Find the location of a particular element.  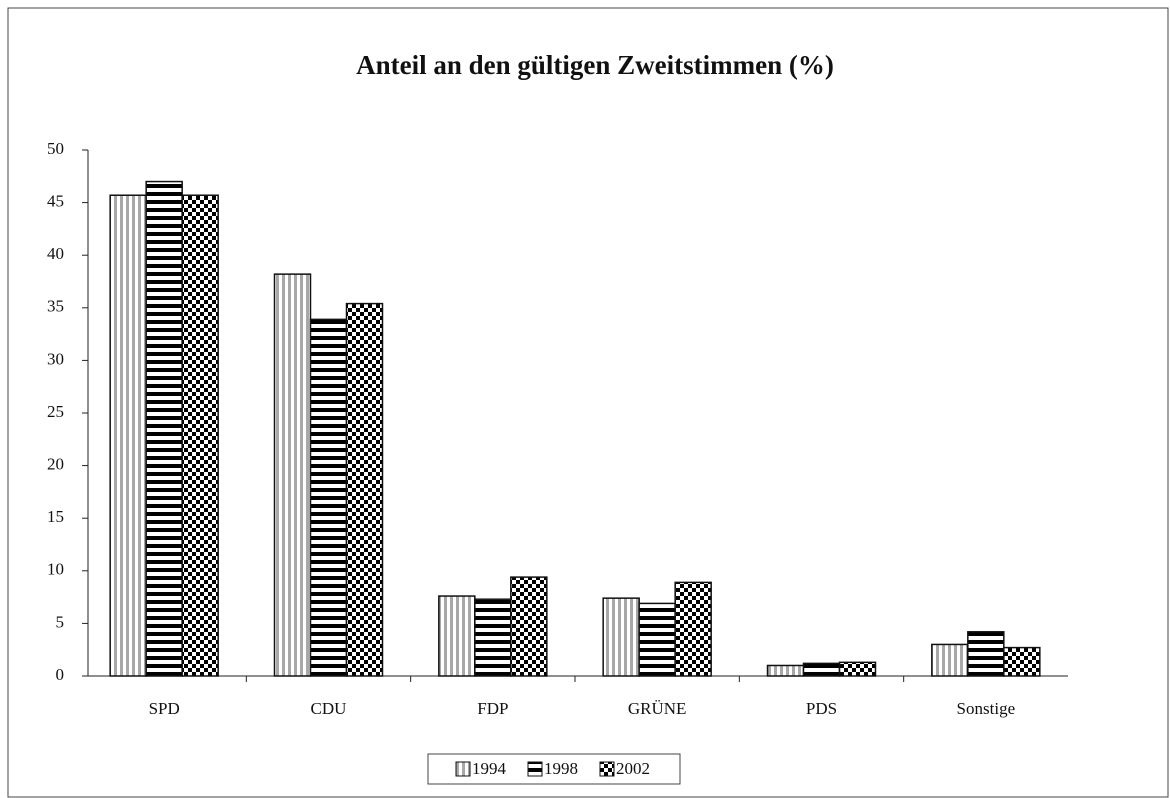

y-tick-label: 15 is located at coordinates (55, 516).